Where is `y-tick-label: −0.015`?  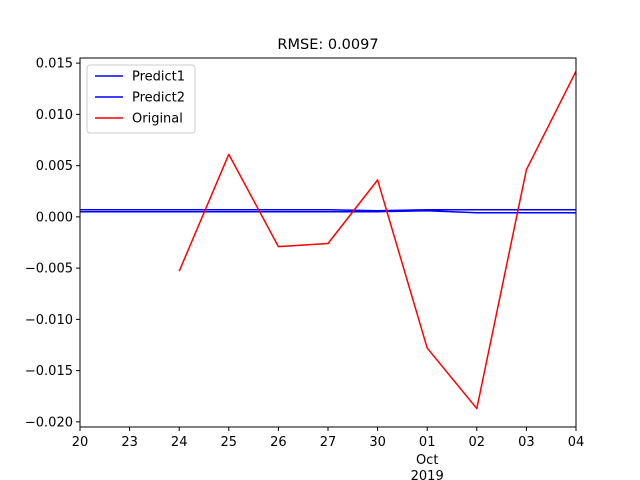
y-tick-label: −0.015 is located at coordinates (49, 371).